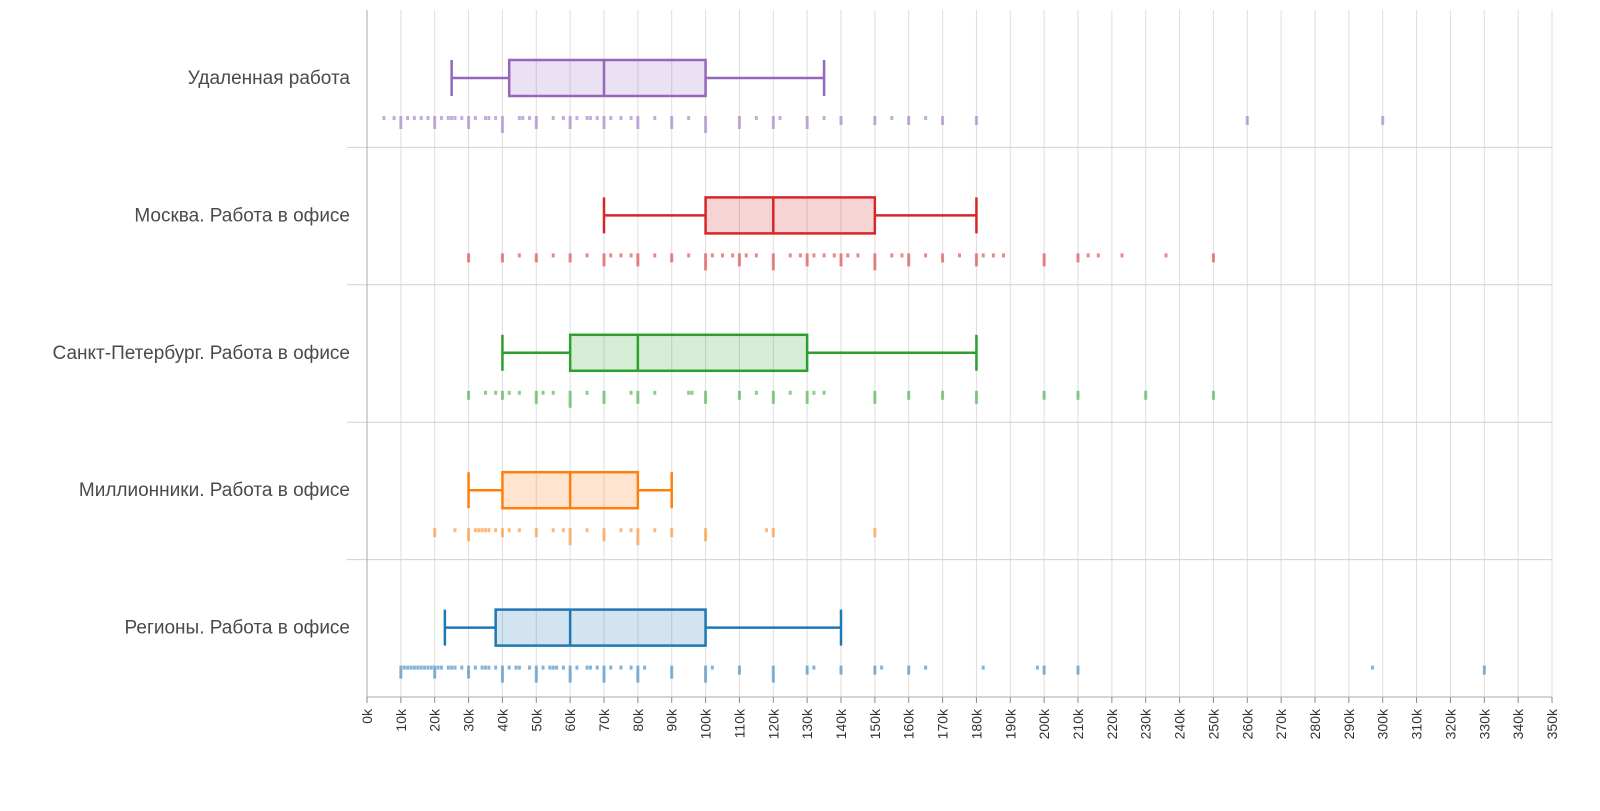 Image resolution: width=1600 pixels, height=811 pixels. Describe the element at coordinates (367, 716) in the screenshot. I see `x-tick-label: 0k` at that location.